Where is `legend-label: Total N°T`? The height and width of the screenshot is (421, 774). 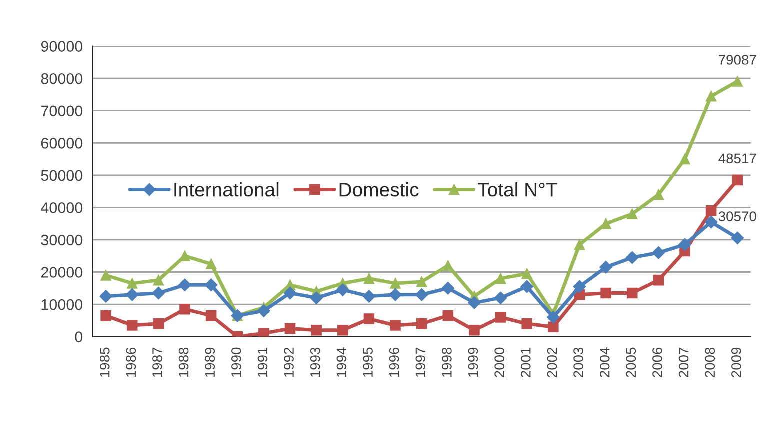 legend-label: Total N°T is located at coordinates (518, 189).